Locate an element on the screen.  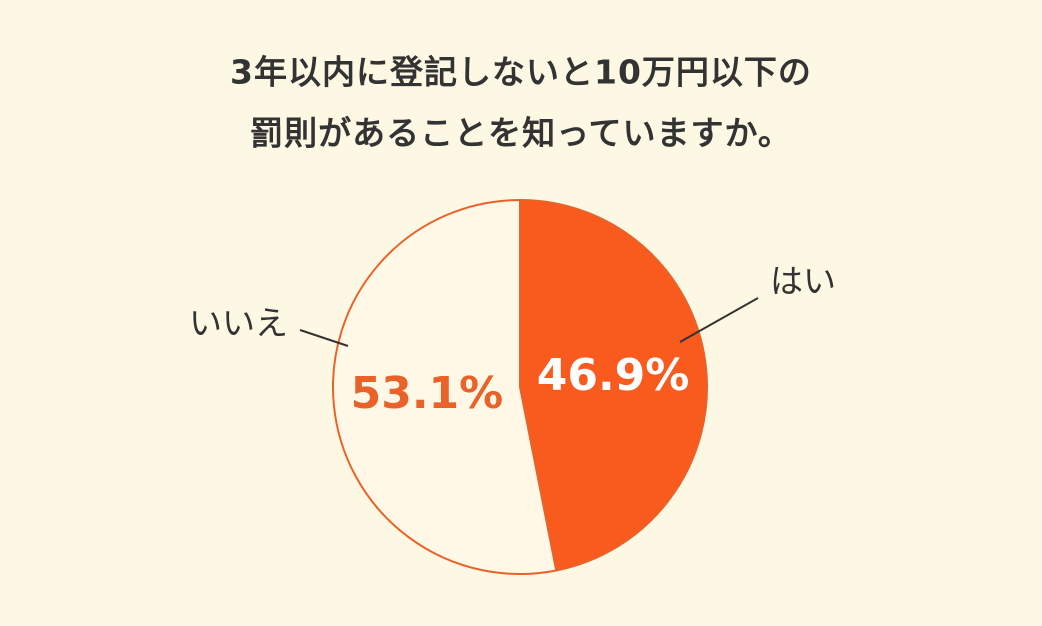
value-label: 53.1% is located at coordinates (427, 393).